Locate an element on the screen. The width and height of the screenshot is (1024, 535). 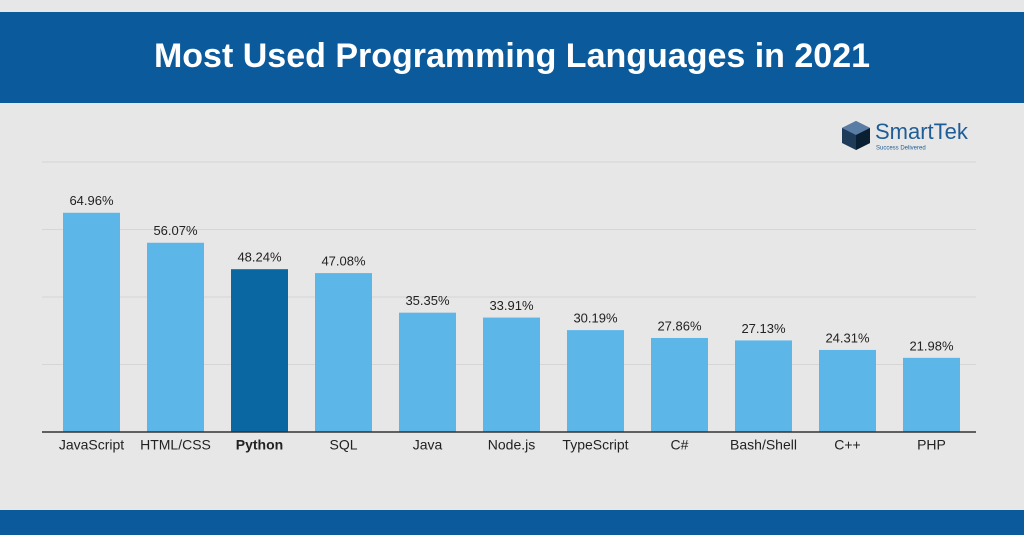
value-label: 27.86% is located at coordinates (679, 325).